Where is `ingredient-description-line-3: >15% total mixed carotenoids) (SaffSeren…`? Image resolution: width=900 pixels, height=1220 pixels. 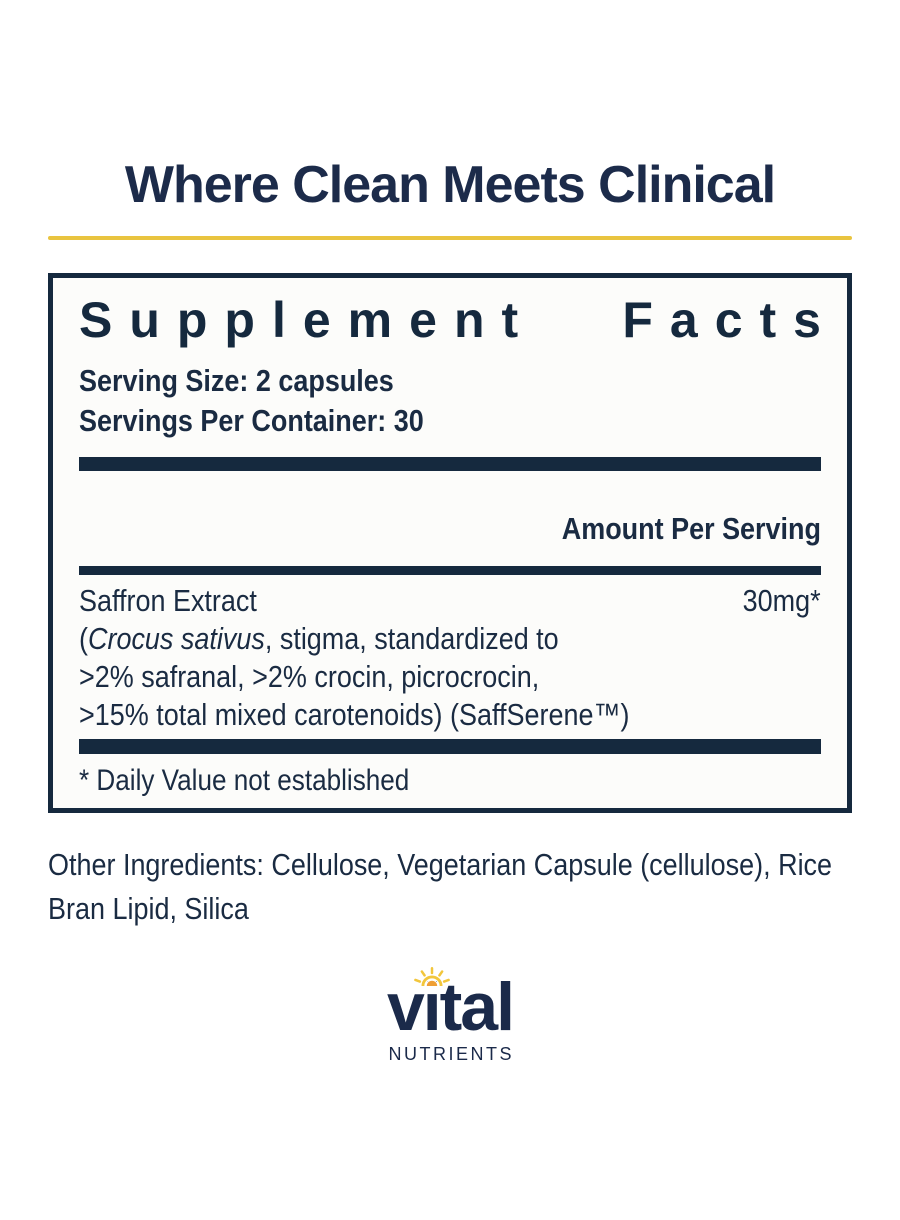 ingredient-description-line-3: >15% total mixed carotenoids) (SaffSeren… is located at coordinates (354, 714).